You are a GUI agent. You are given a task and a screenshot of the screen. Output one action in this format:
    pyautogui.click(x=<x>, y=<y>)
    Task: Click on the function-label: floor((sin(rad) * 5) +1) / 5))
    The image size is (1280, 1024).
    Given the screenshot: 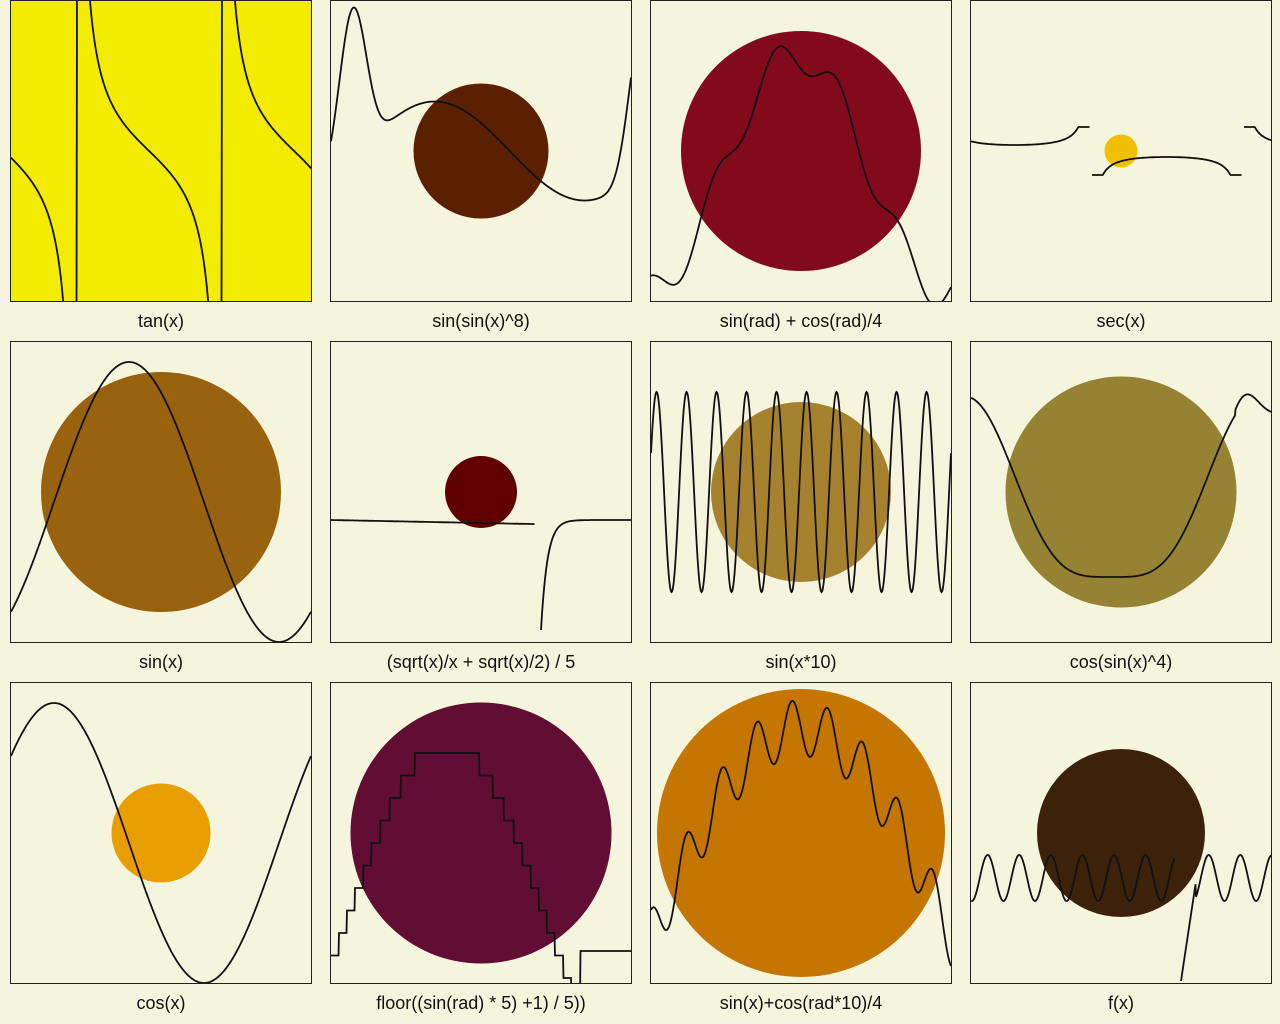 What is the action you would take?
    pyautogui.click(x=481, y=1003)
    